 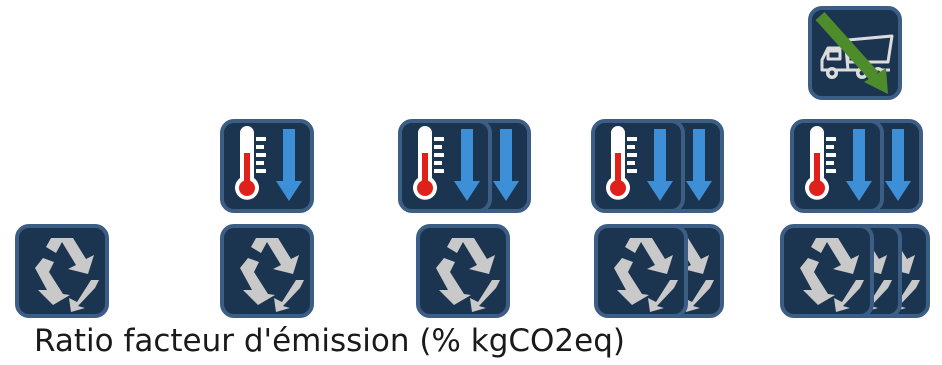 I want to click on truck-tile, so click(x=855, y=53).